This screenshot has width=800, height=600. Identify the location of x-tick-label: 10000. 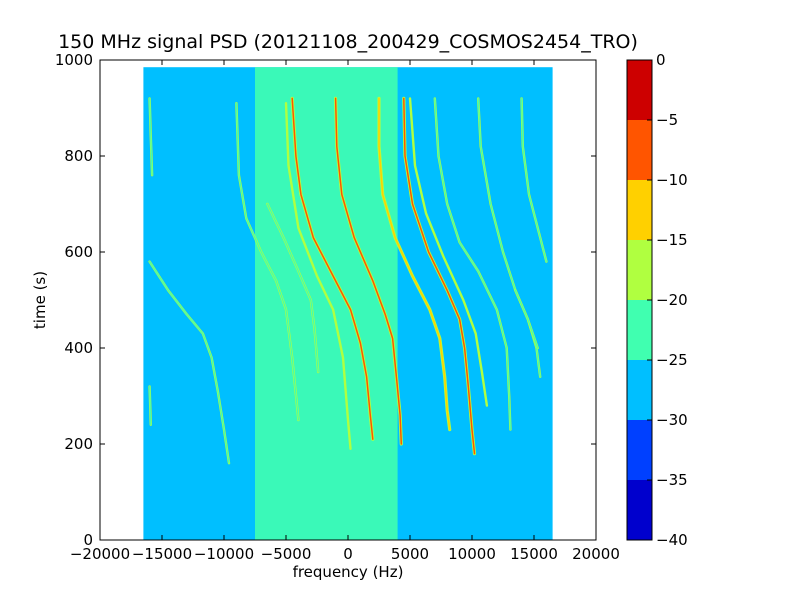
(472, 554).